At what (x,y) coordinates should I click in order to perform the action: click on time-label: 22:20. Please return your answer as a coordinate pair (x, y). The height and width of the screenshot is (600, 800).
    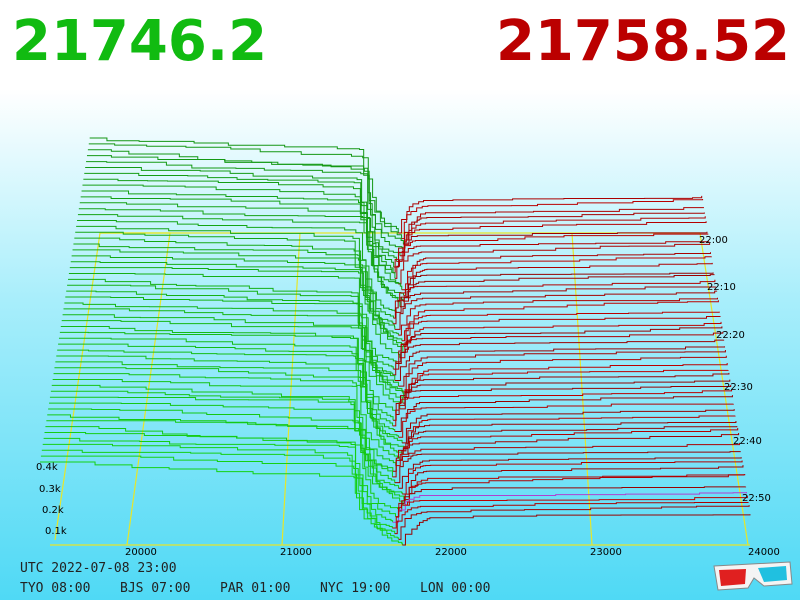
    Looking at the image, I should click on (730, 335).